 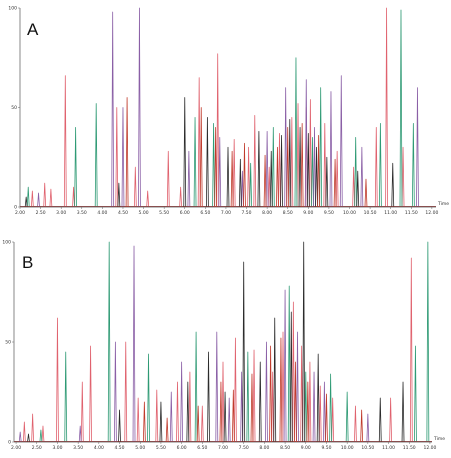 What do you see at coordinates (123, 213) in the screenshot?
I see `x-tick-label: 4.50` at bounding box center [123, 213].